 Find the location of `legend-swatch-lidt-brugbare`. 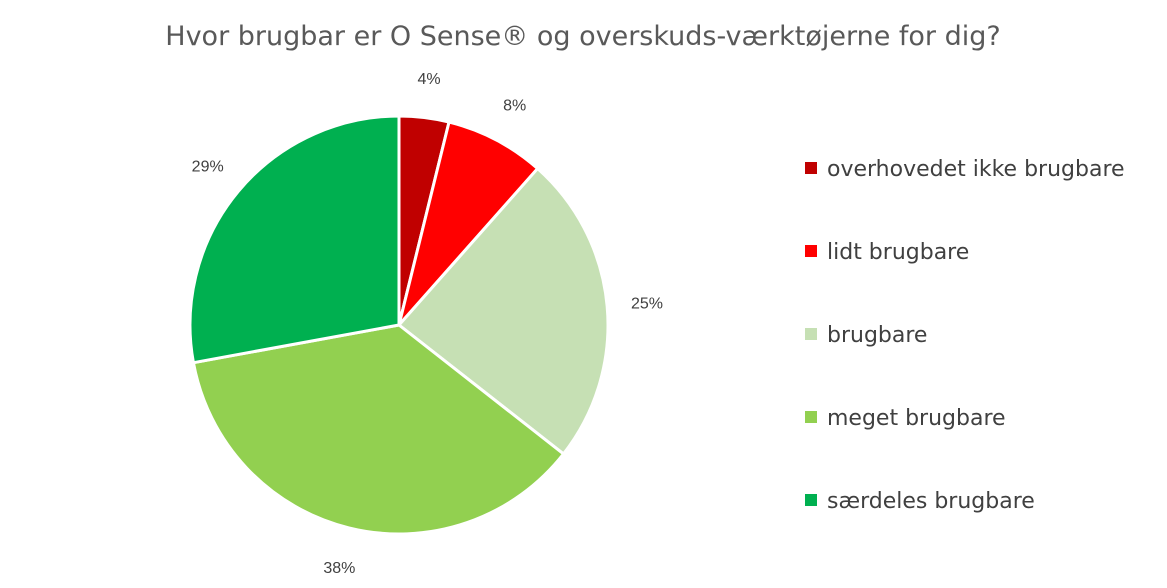

legend-swatch-lidt-brugbare is located at coordinates (811, 251).